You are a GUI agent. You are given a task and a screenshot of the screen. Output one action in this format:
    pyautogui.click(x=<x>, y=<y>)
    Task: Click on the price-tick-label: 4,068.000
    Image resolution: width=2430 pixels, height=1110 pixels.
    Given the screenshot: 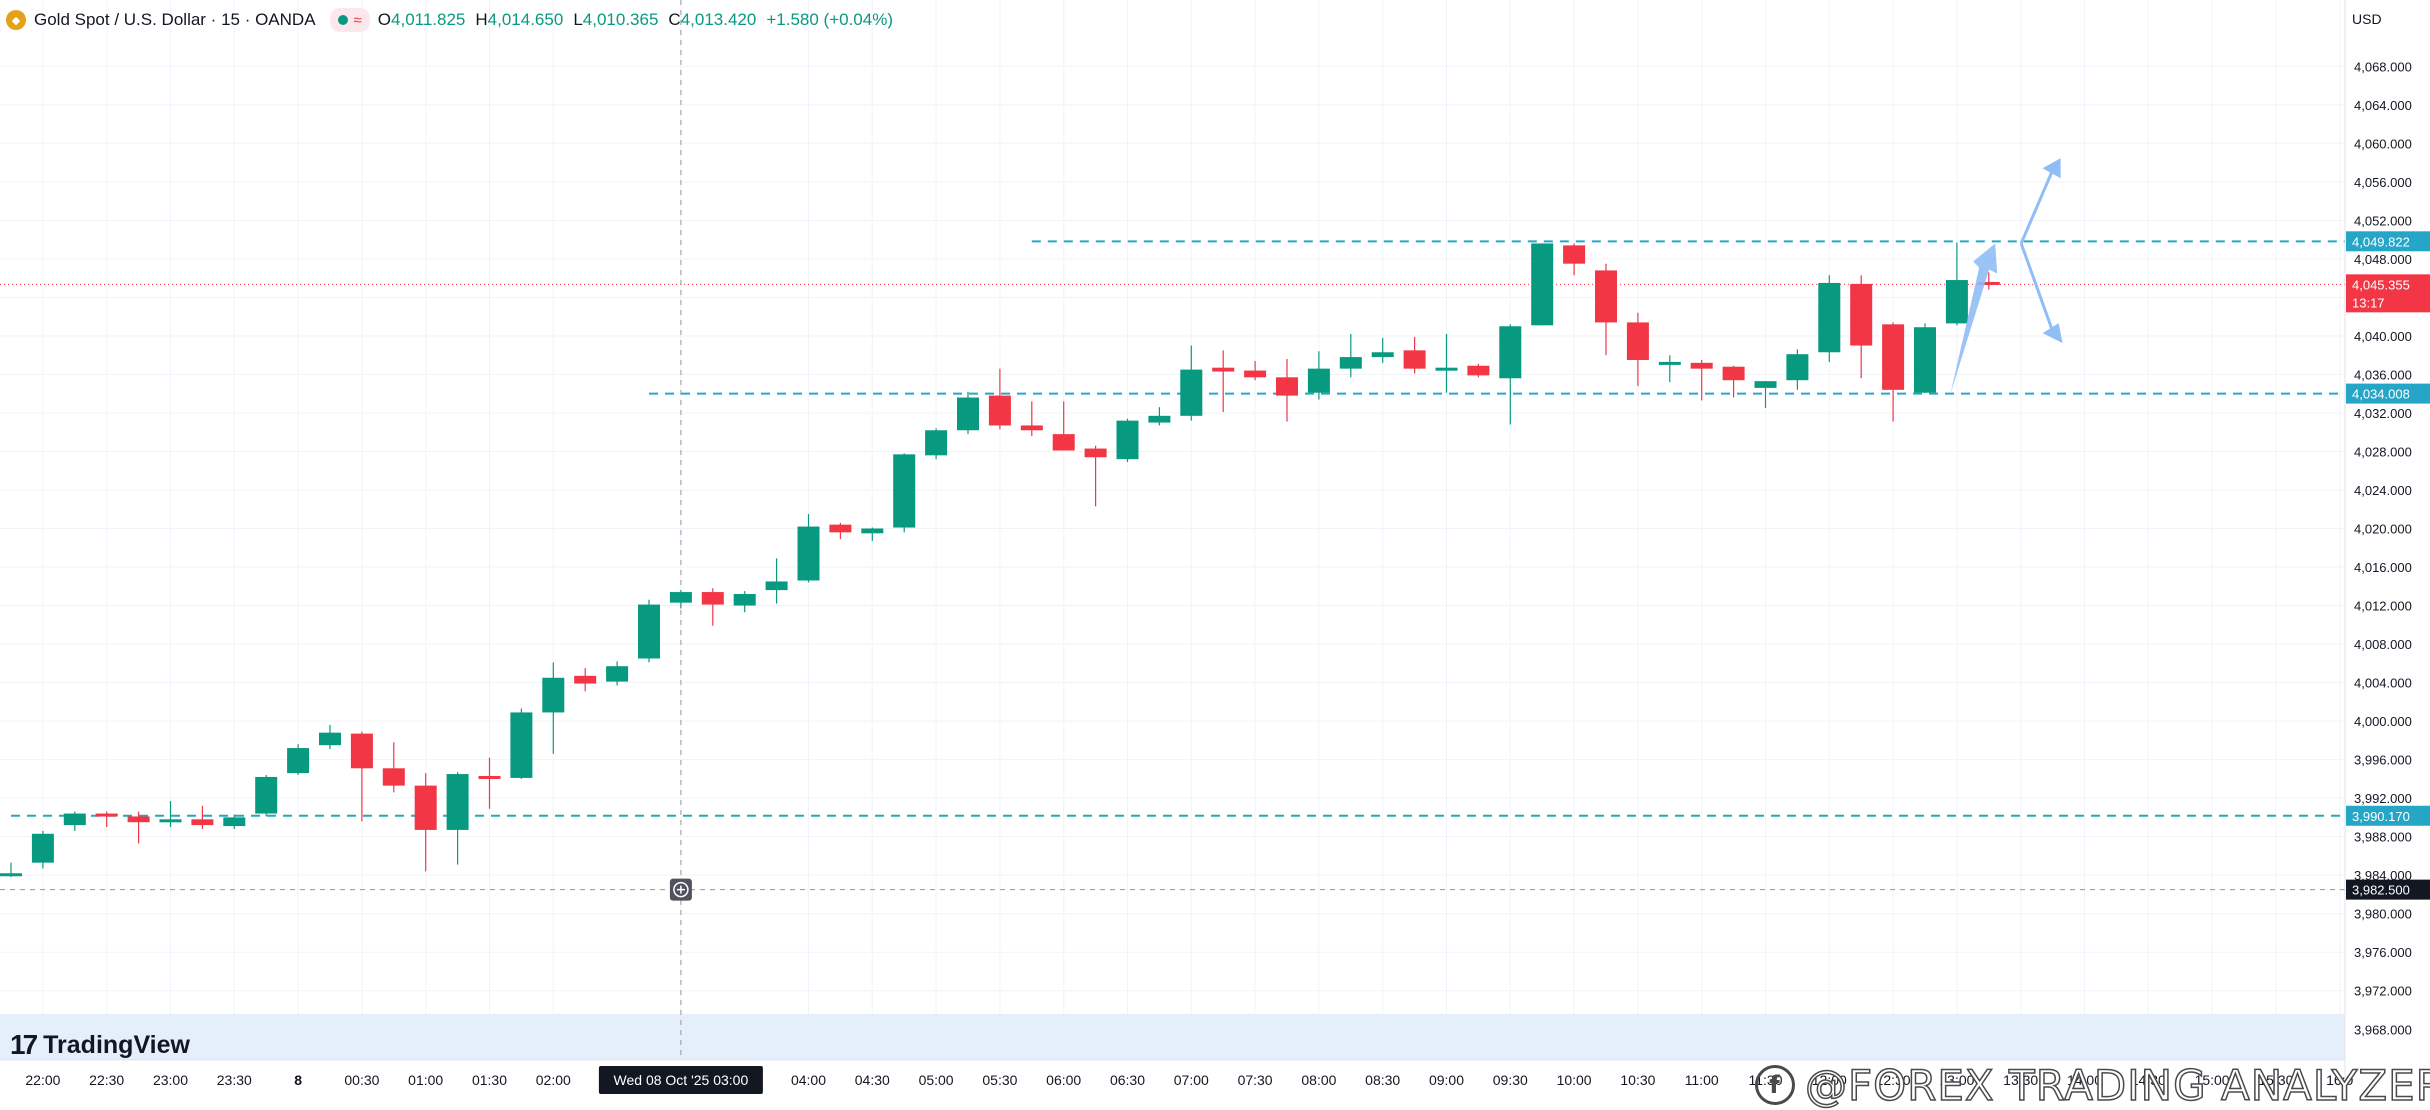 What is the action you would take?
    pyautogui.click(x=2383, y=66)
    